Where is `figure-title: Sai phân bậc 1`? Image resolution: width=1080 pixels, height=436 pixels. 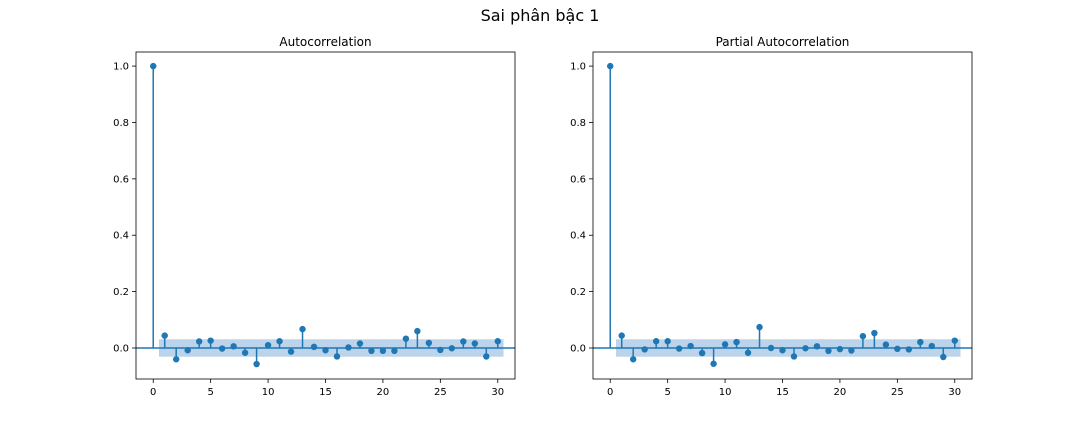
figure-title: Sai phân bậc 1 is located at coordinates (540, 15).